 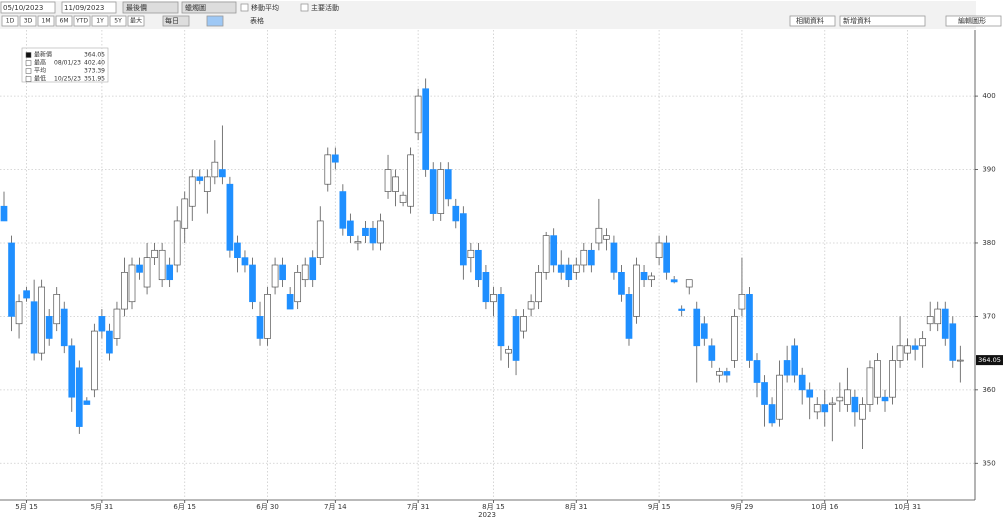 I want to click on add-data: 新增資料, so click(x=857, y=20).